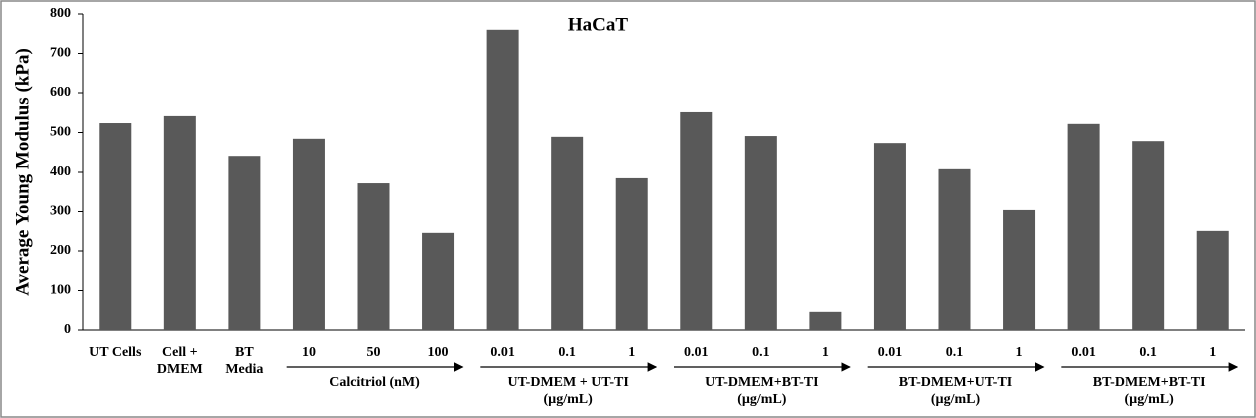 Image resolution: width=1256 pixels, height=418 pixels. What do you see at coordinates (60, 250) in the screenshot?
I see `y-tick-label: 200` at bounding box center [60, 250].